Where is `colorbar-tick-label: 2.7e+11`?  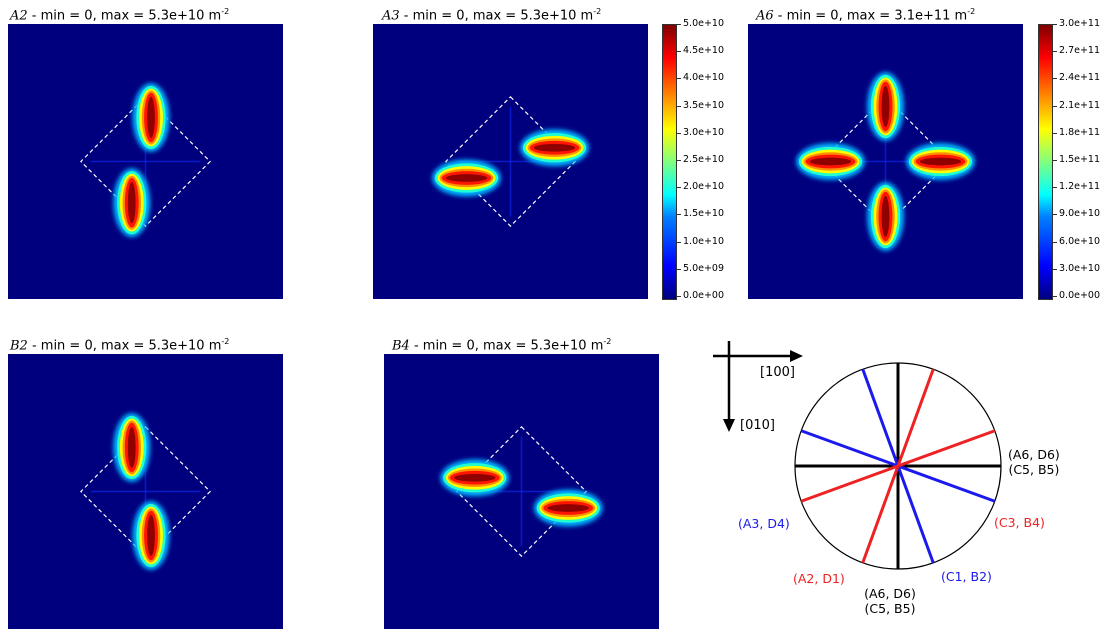 colorbar-tick-label: 2.7e+11 is located at coordinates (1076, 51).